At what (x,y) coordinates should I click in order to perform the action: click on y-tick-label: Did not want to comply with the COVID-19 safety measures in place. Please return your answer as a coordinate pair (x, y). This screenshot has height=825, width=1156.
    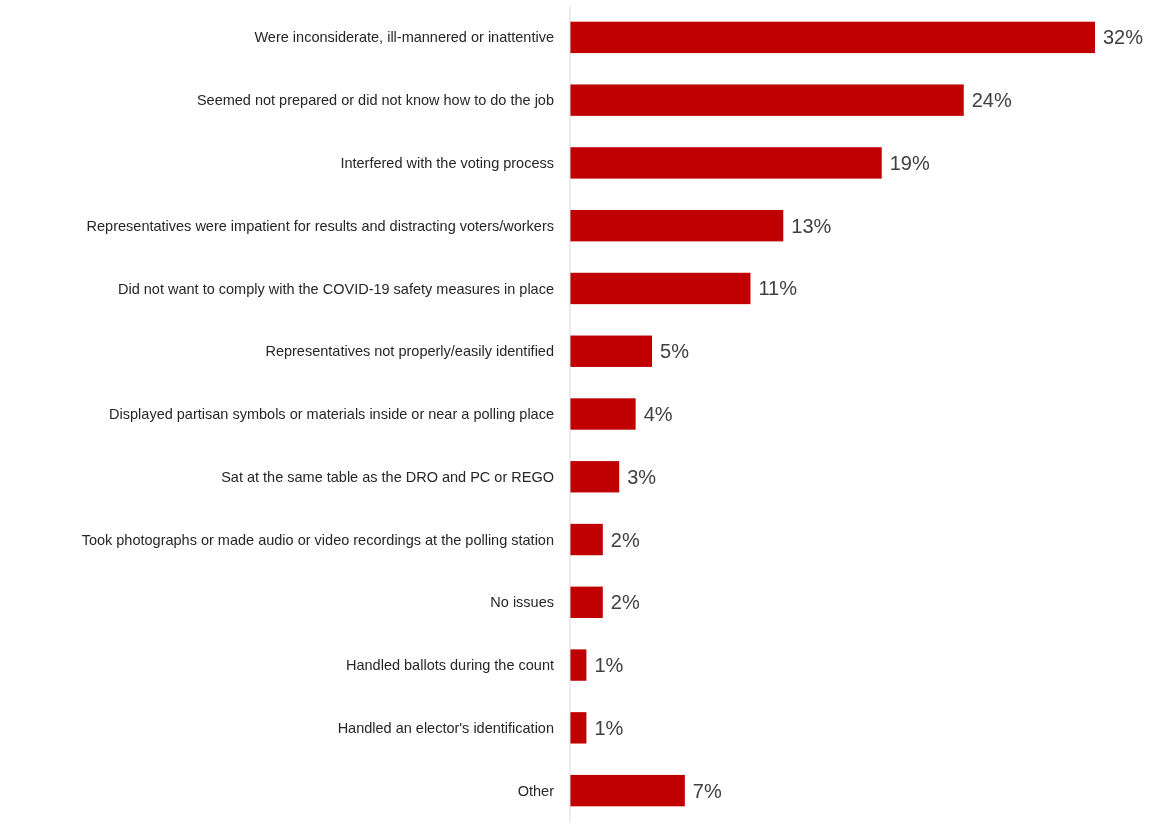
    Looking at the image, I should click on (336, 288).